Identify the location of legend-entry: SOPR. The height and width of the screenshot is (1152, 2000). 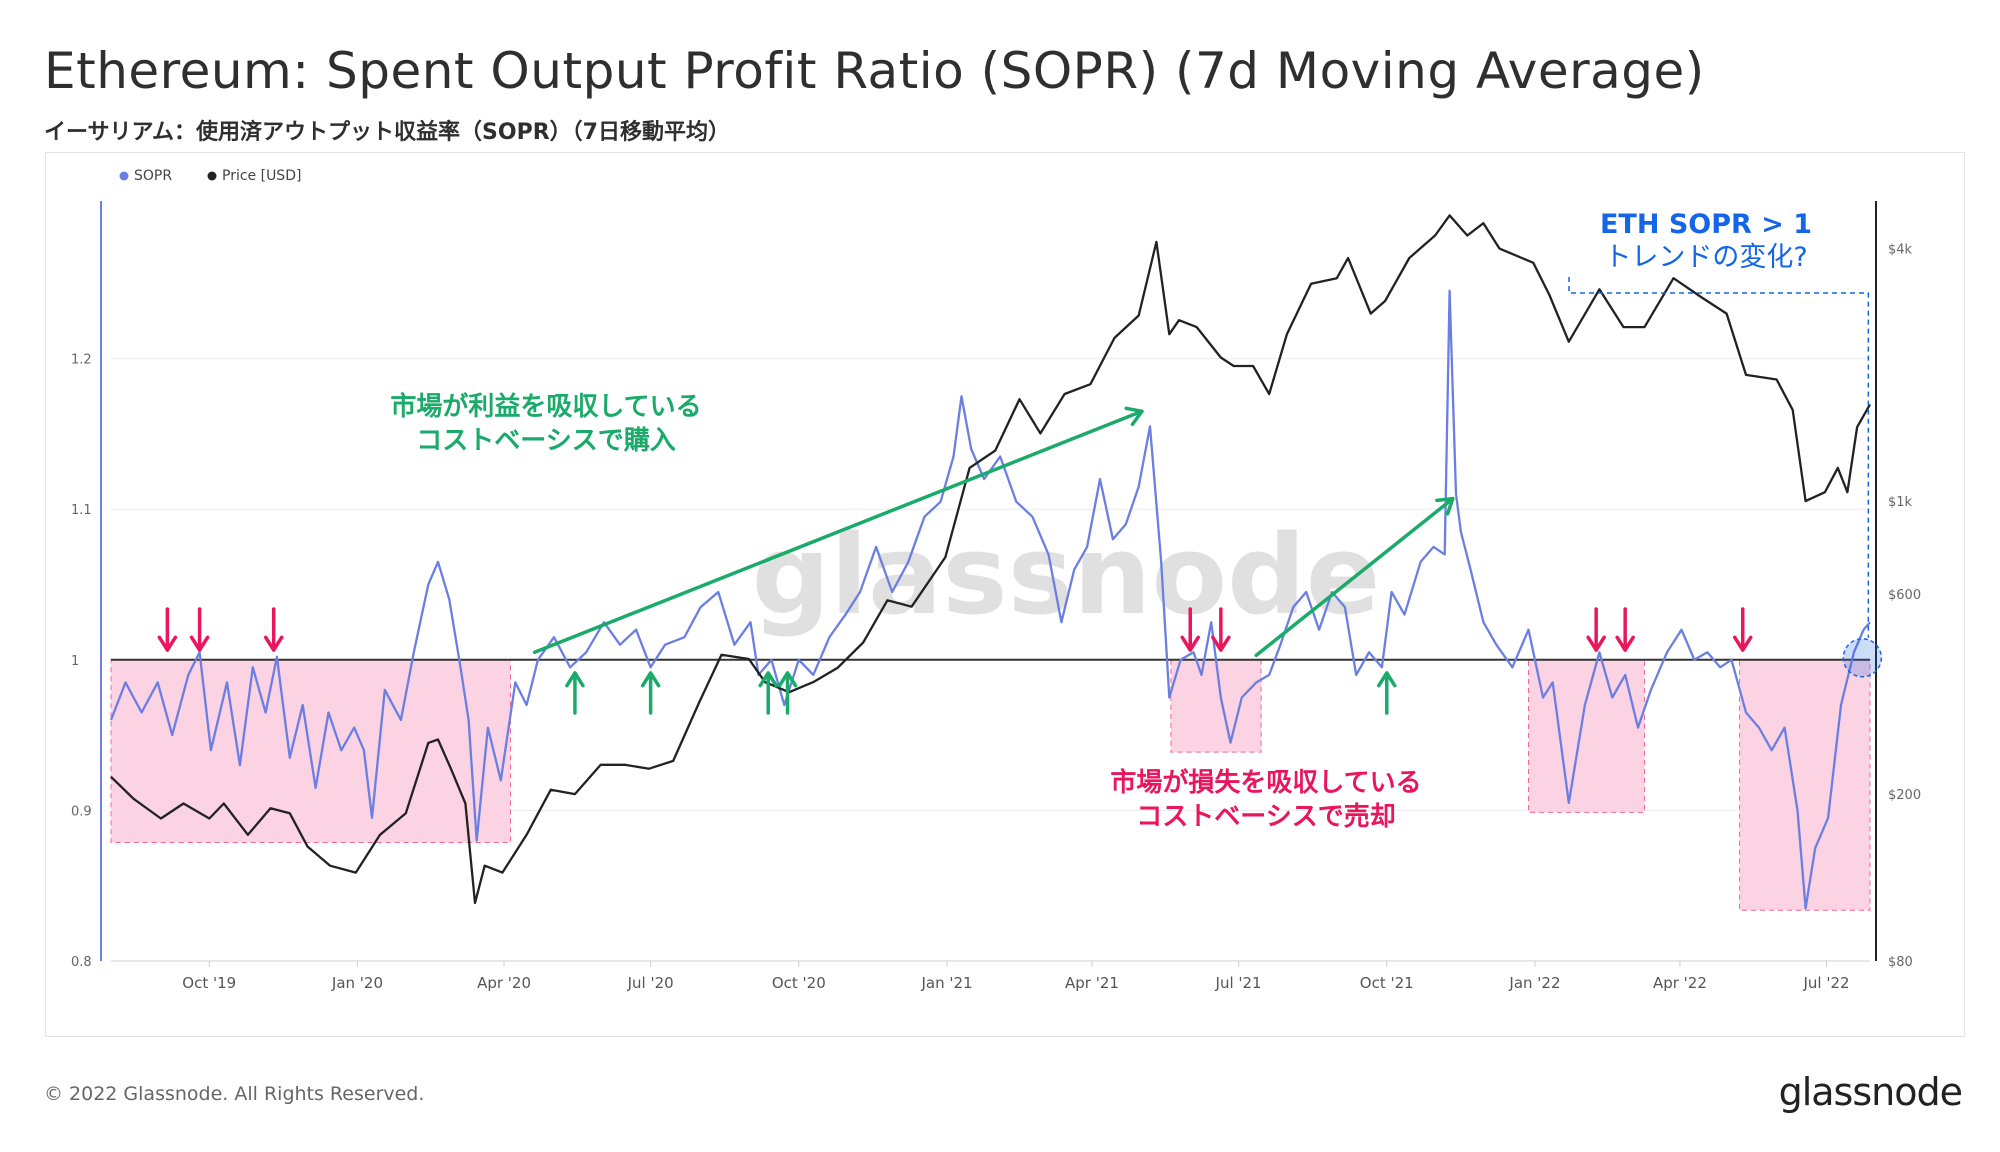
(153, 176).